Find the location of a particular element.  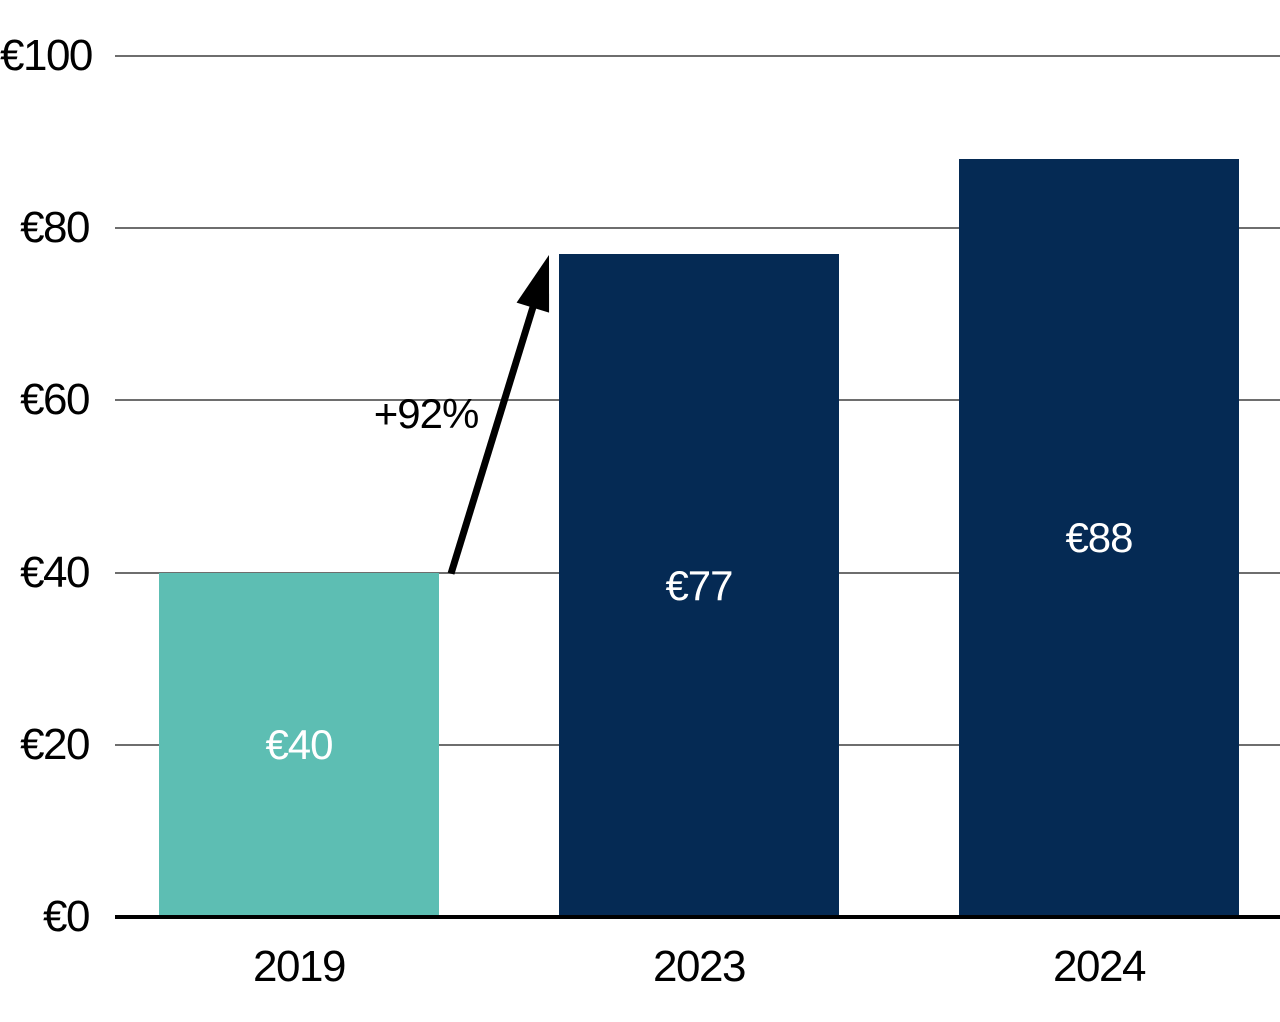

y-axis-tick-label: €100 is located at coordinates (46, 55).